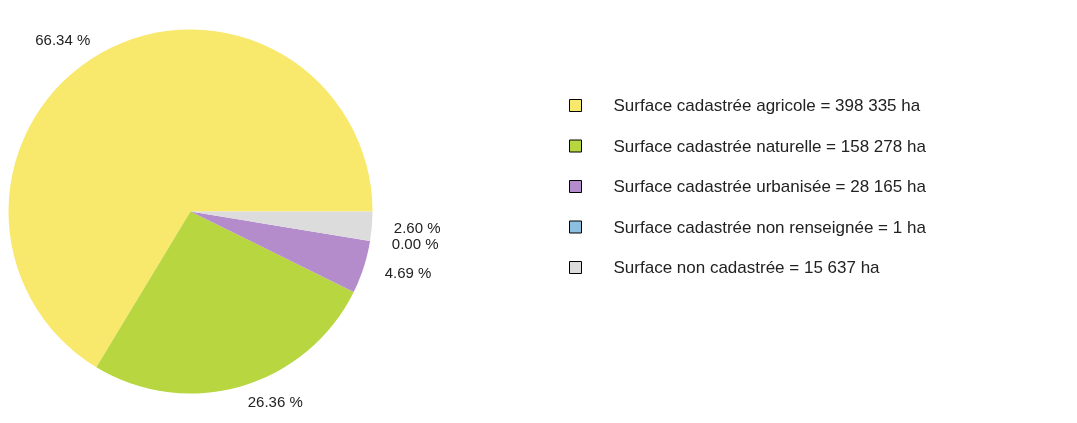 Image resolution: width=1077 pixels, height=423 pixels. Describe the element at coordinates (770, 227) in the screenshot. I see `legend-label: Surface cadastrée non renseignée = 1 ha` at that location.